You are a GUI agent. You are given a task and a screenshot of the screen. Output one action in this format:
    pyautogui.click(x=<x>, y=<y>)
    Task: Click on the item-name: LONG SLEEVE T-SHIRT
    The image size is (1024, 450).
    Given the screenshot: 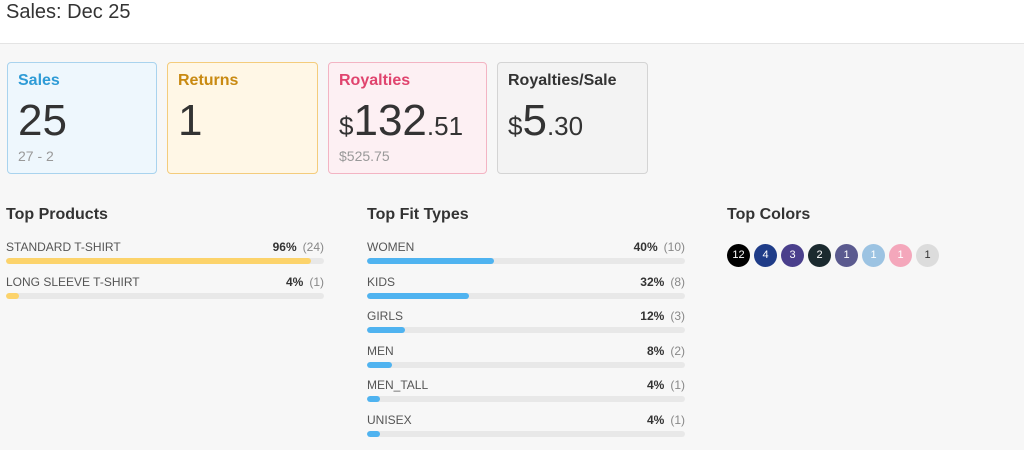 What is the action you would take?
    pyautogui.click(x=73, y=282)
    